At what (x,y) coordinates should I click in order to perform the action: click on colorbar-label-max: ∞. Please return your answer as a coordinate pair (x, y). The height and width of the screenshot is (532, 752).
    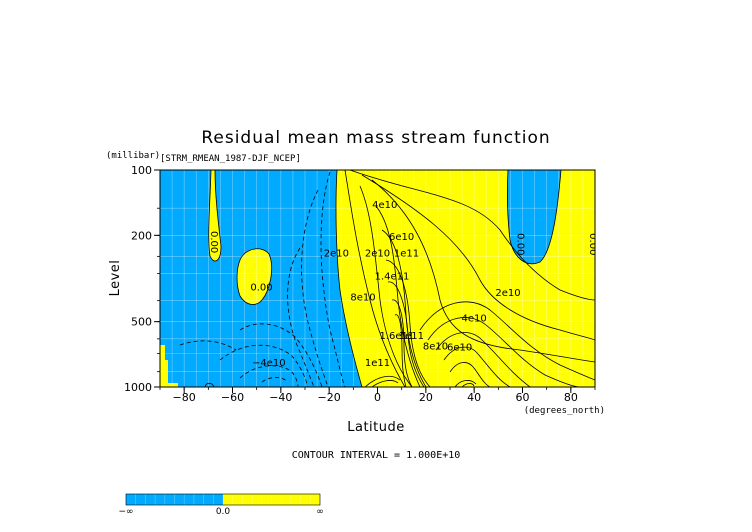
    Looking at the image, I should click on (320, 512).